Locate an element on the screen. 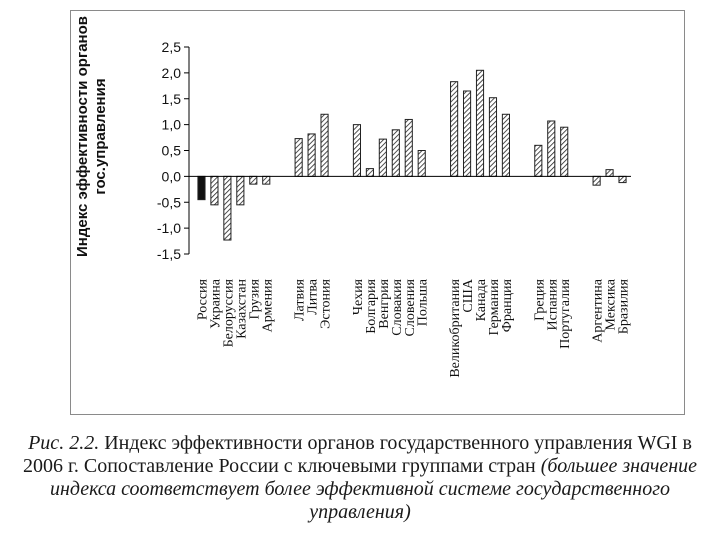  y-tick-label: 1,0 is located at coordinates (172, 125).